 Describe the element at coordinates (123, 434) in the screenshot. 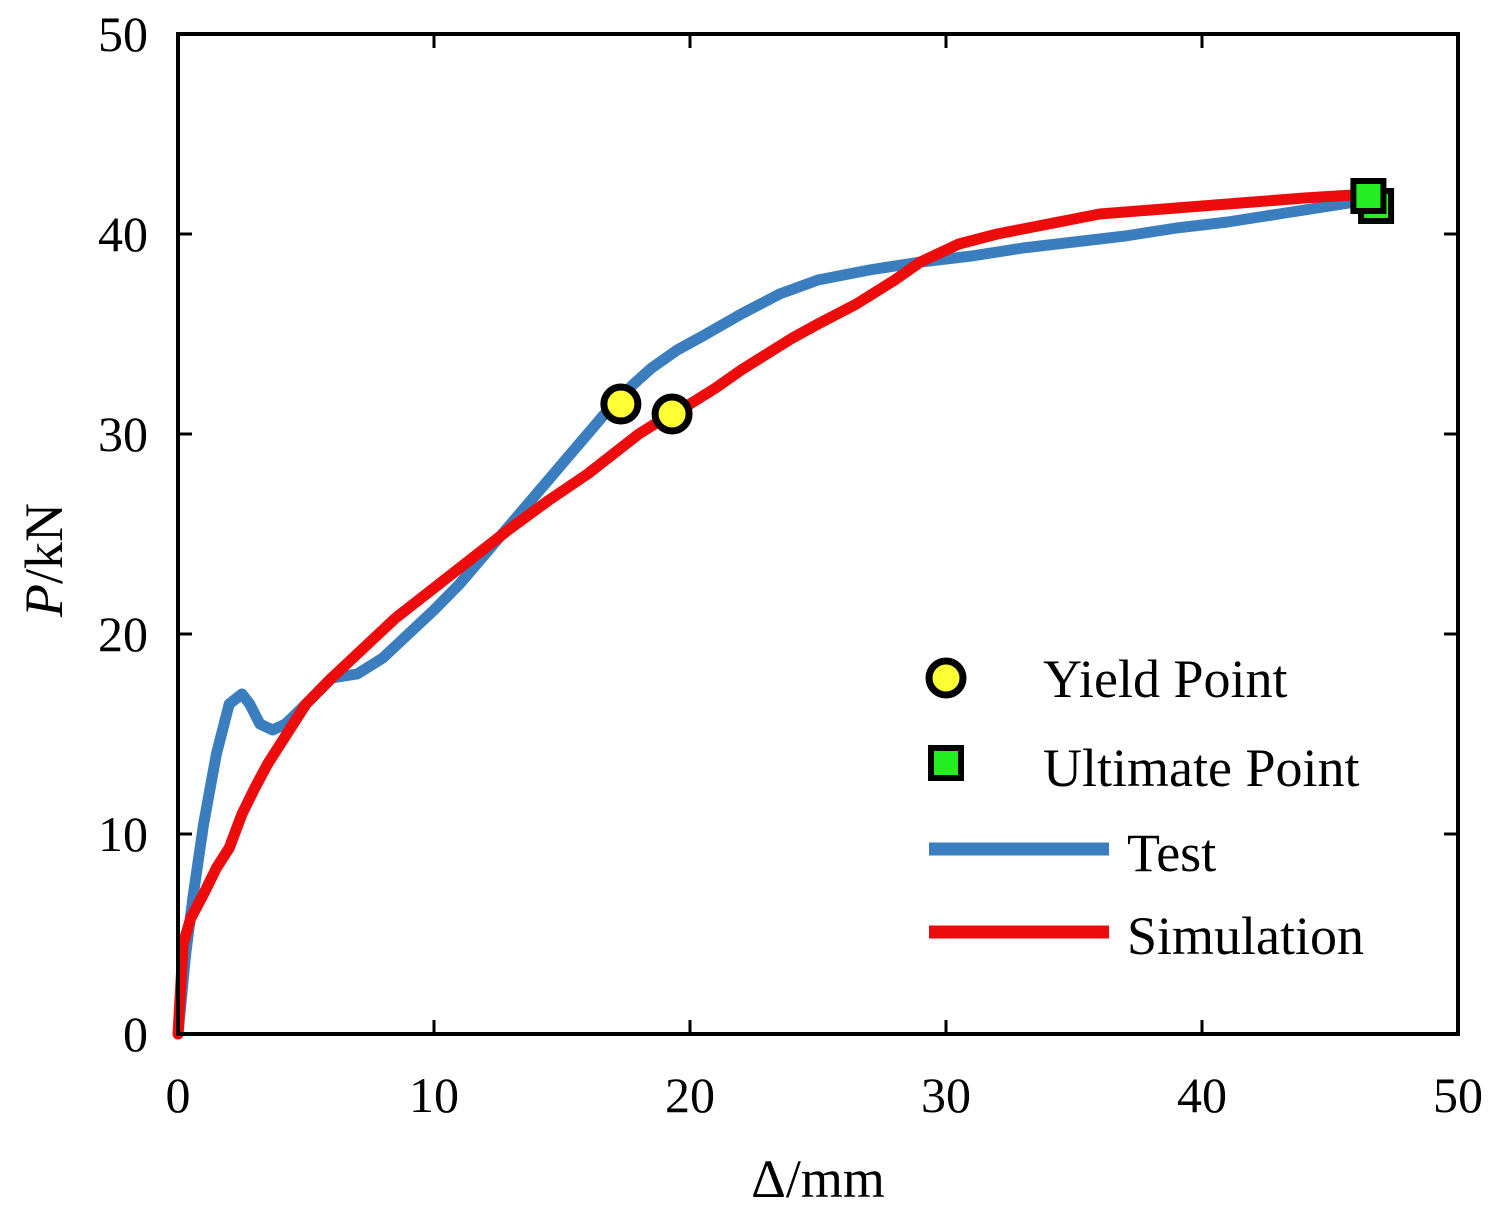

I see `y-tick-label: 30` at that location.